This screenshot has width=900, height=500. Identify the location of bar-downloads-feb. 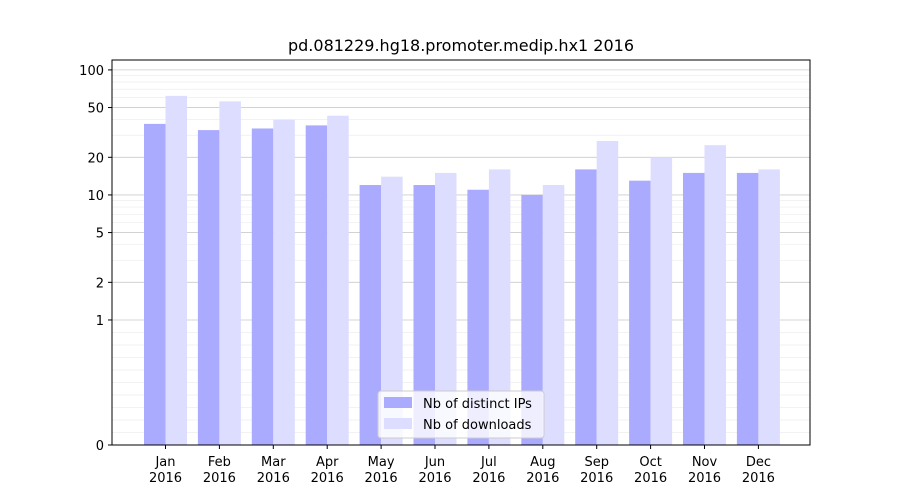
(230, 273).